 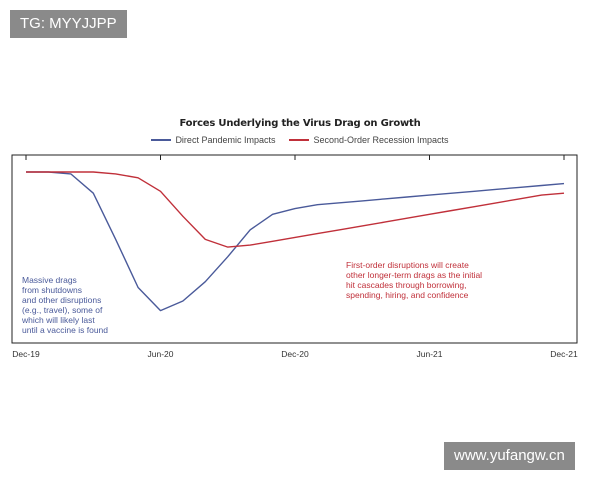 What do you see at coordinates (564, 354) in the screenshot?
I see `x-tick-label-4: Dec-21` at bounding box center [564, 354].